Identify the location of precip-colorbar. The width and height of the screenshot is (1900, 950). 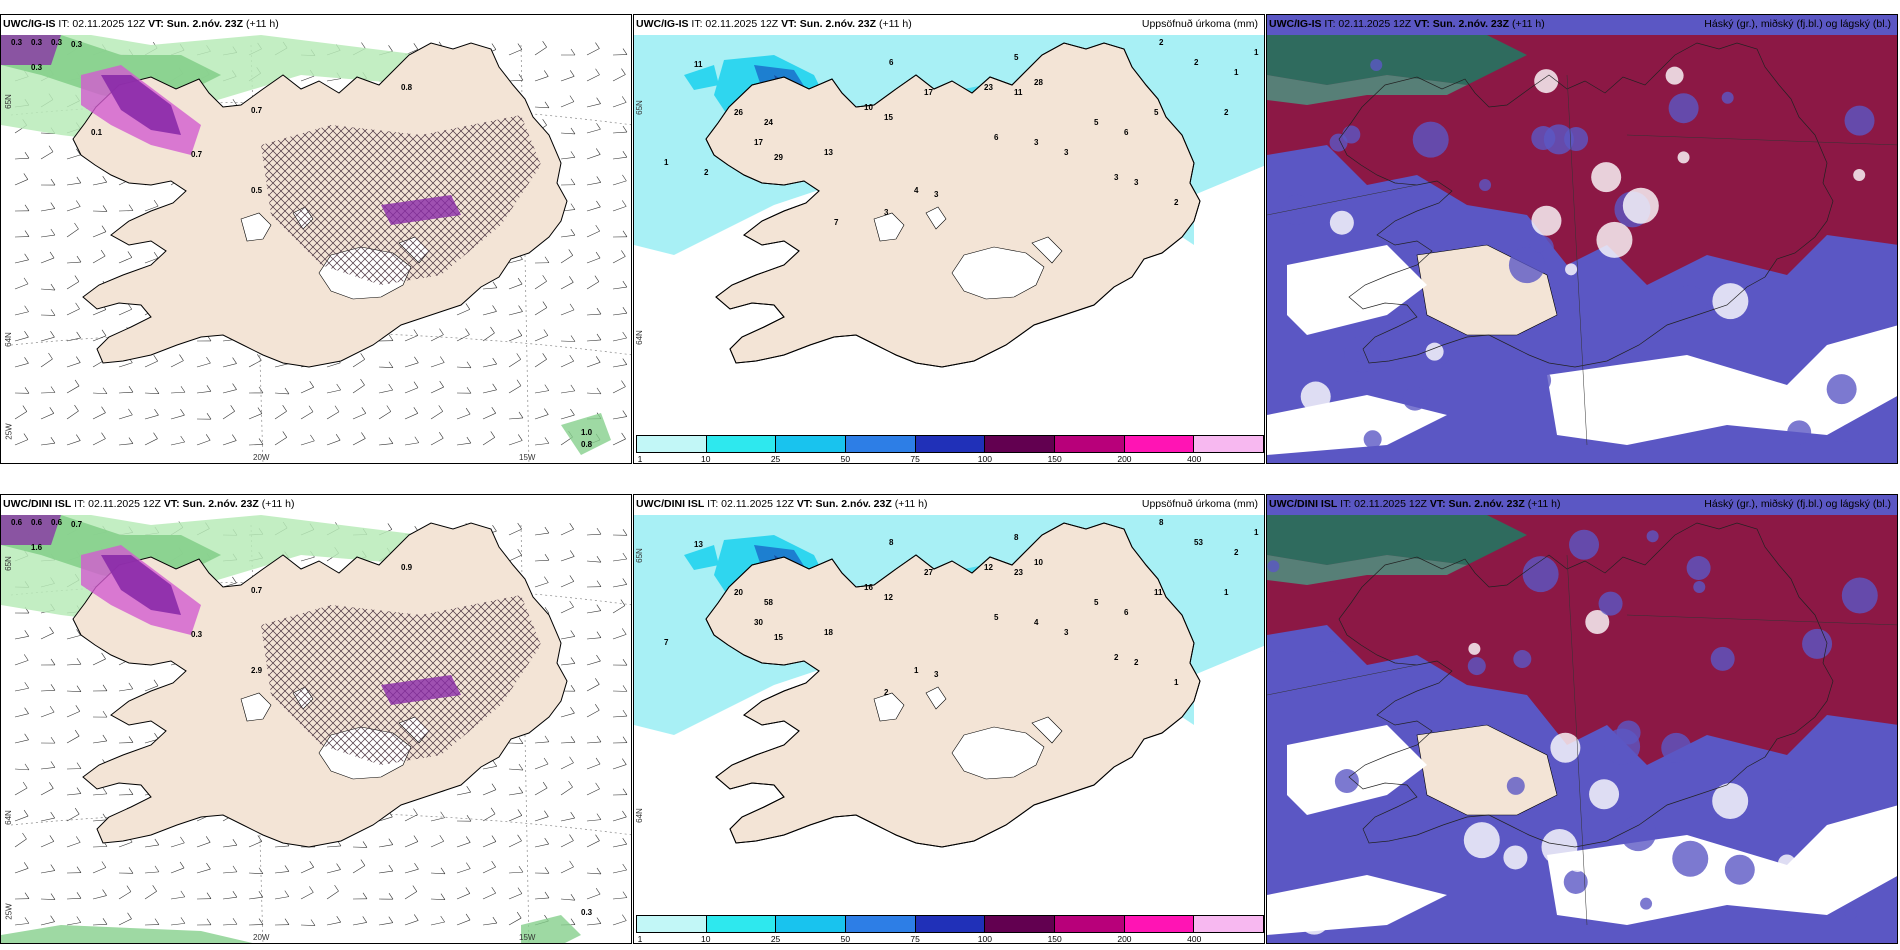
(950, 444).